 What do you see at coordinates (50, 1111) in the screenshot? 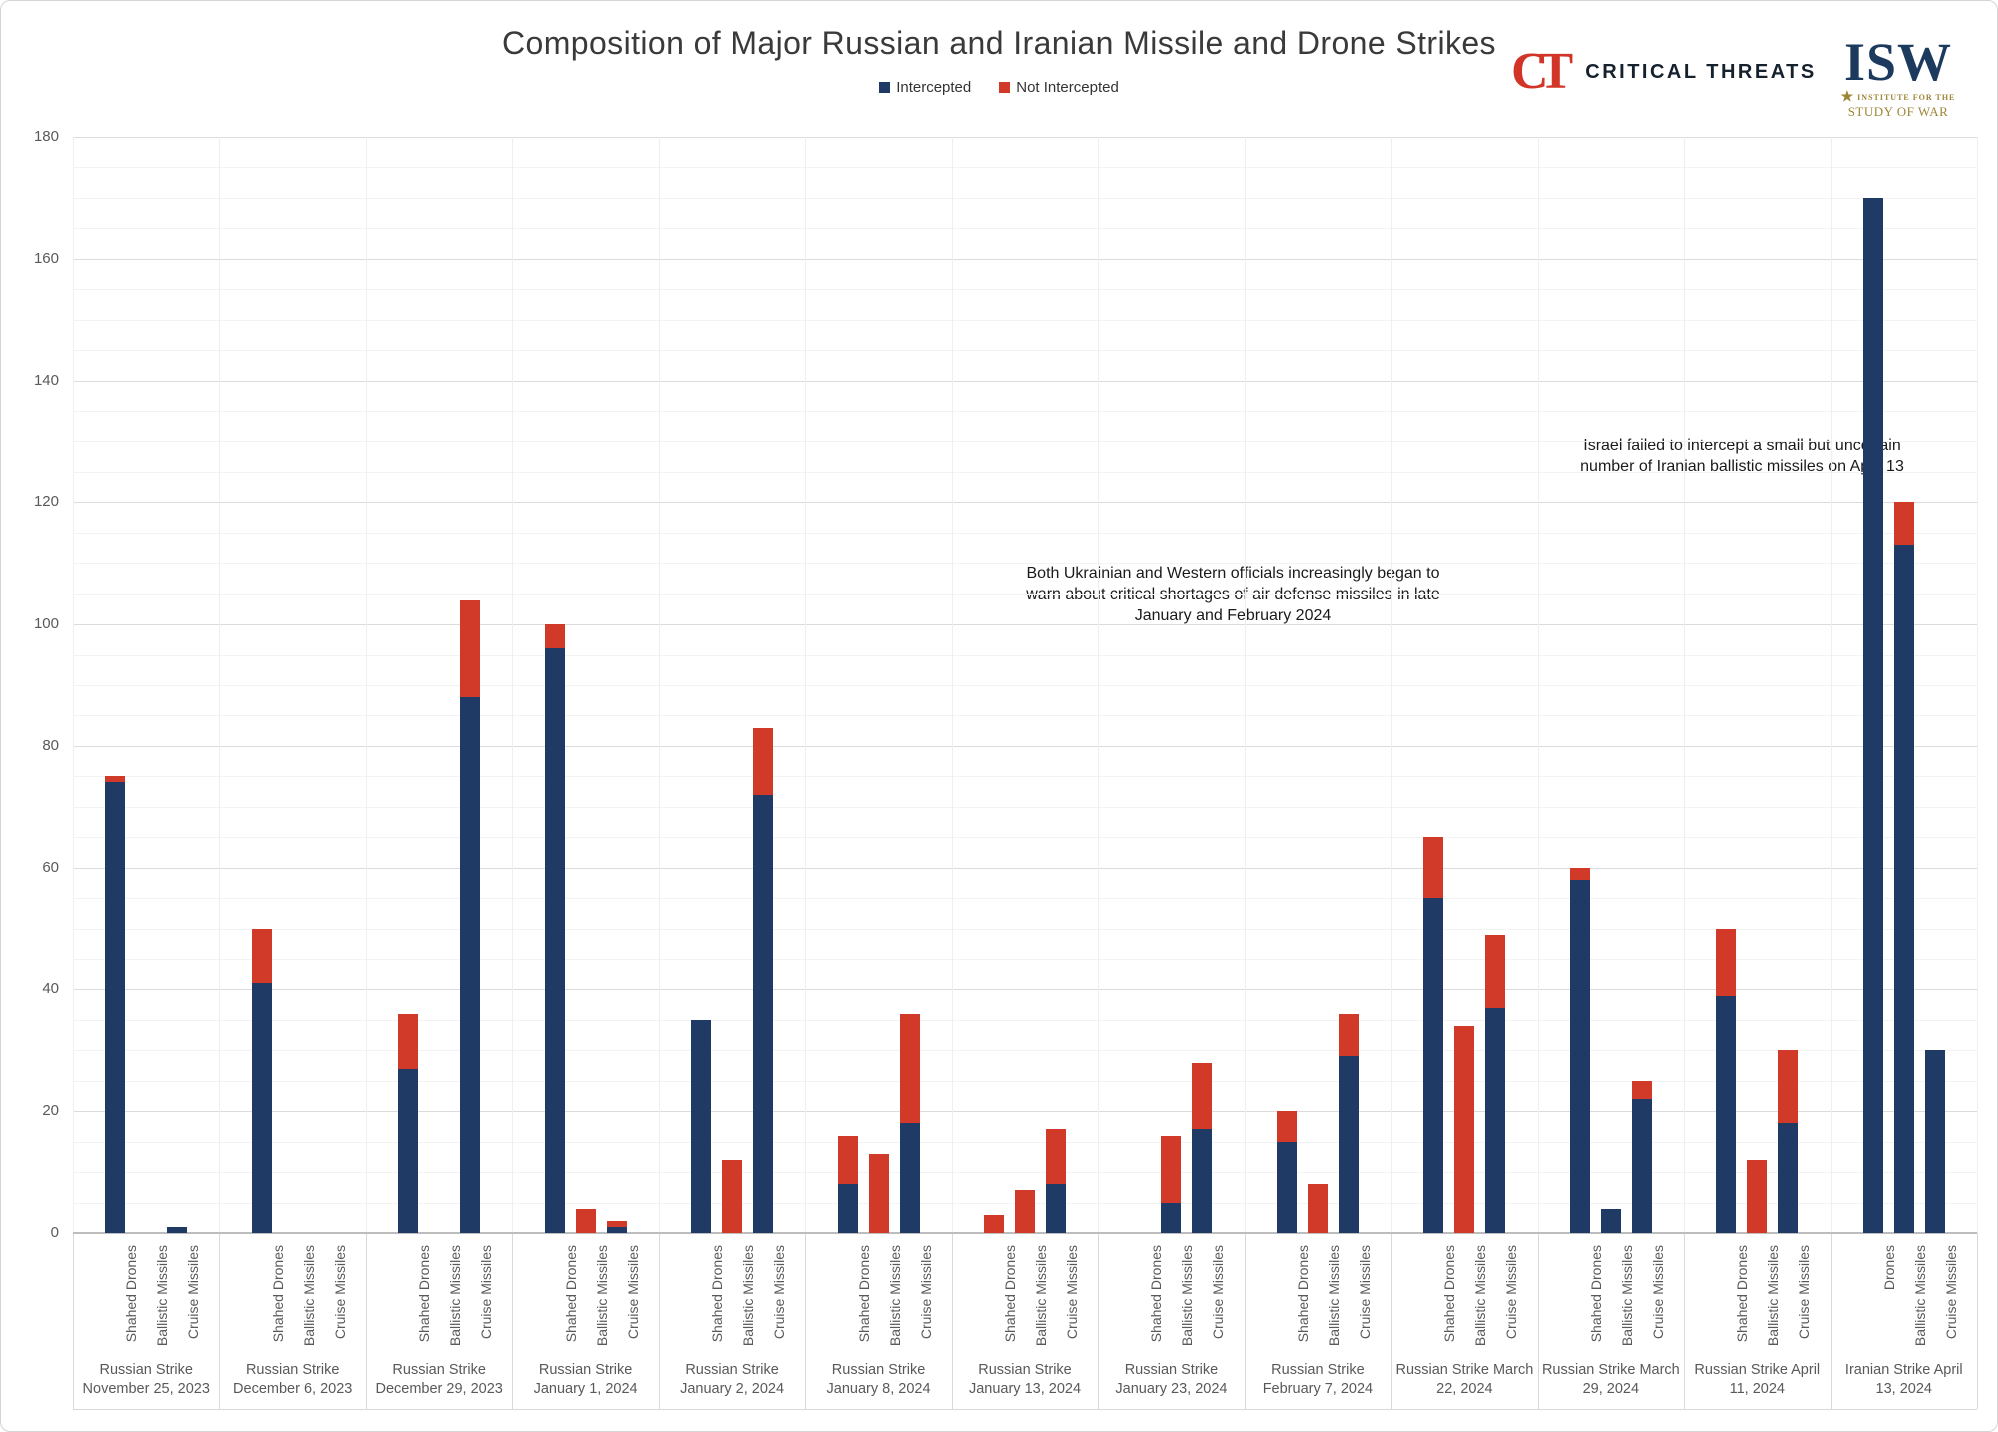
I see `y-axis-tick-label: 20` at bounding box center [50, 1111].